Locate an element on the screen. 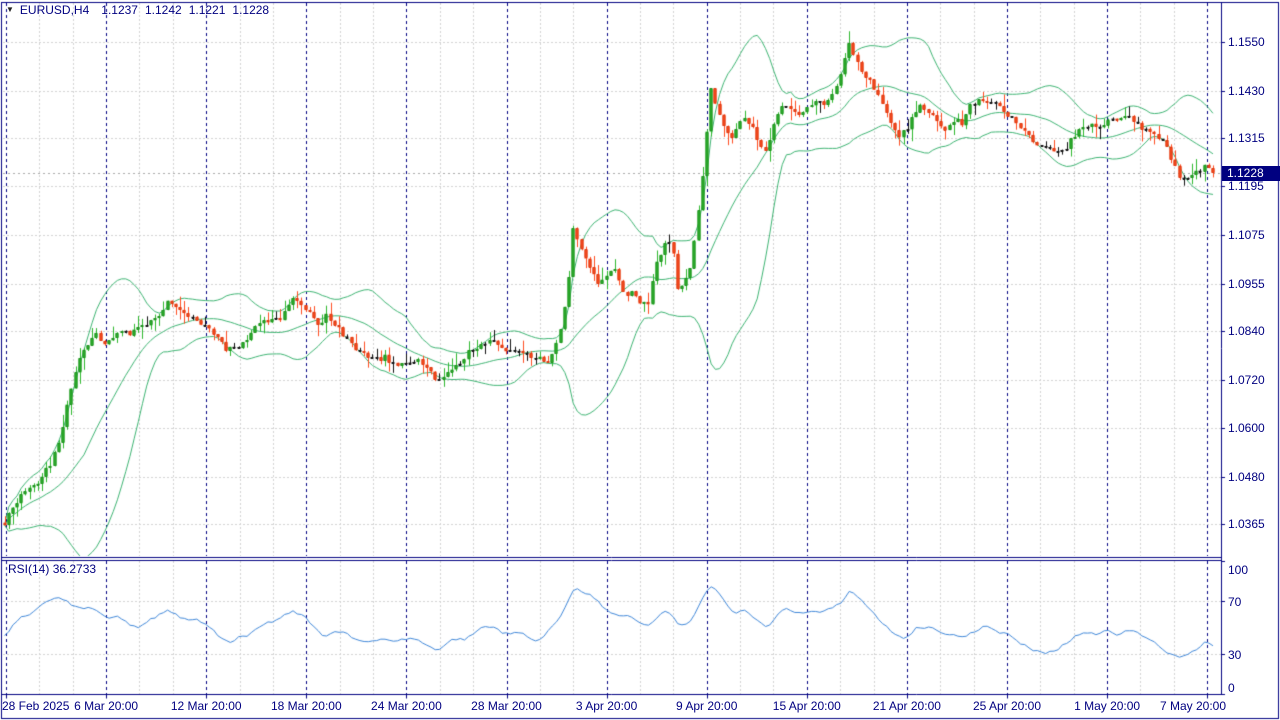 The width and height of the screenshot is (1280, 720). price-tick-label: 1.0600 is located at coordinates (1246, 428).